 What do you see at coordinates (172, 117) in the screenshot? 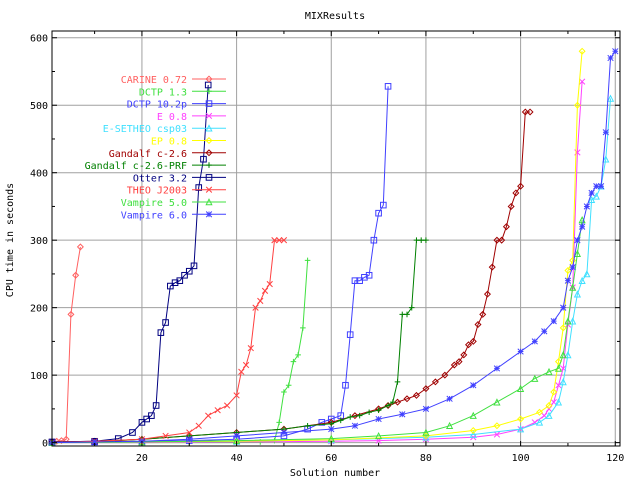
I see `legend-label: E 0.8` at bounding box center [172, 117].